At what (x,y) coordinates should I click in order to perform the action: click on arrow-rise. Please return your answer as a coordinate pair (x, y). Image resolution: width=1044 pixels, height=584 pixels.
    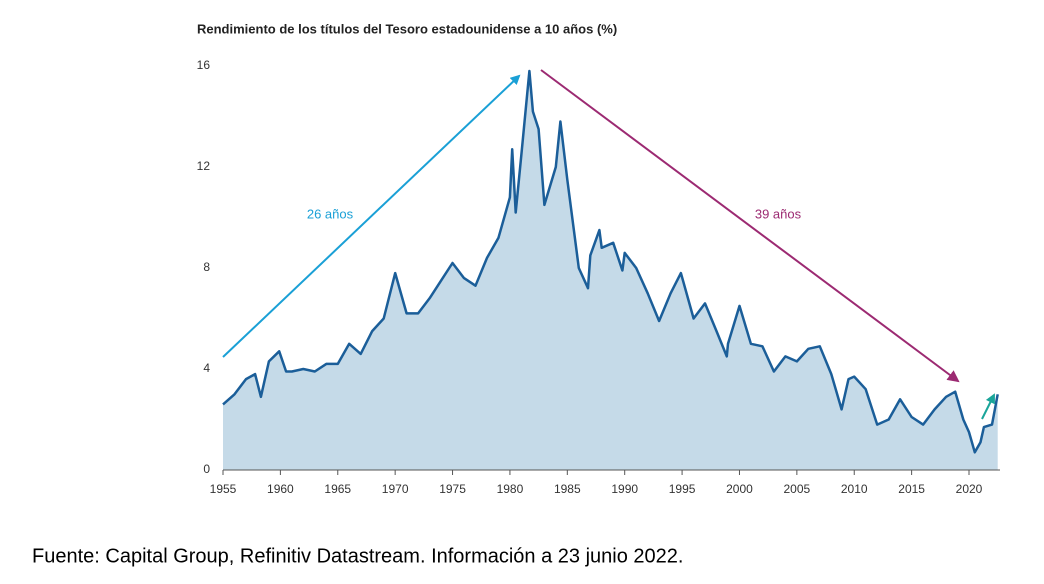
    Looking at the image, I should click on (371, 216).